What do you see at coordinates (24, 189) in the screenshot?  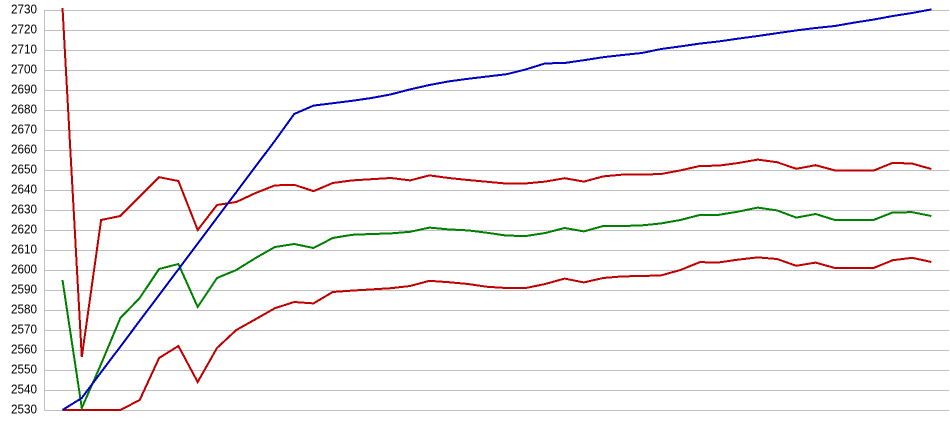 I see `svg-text: 2640` at bounding box center [24, 189].